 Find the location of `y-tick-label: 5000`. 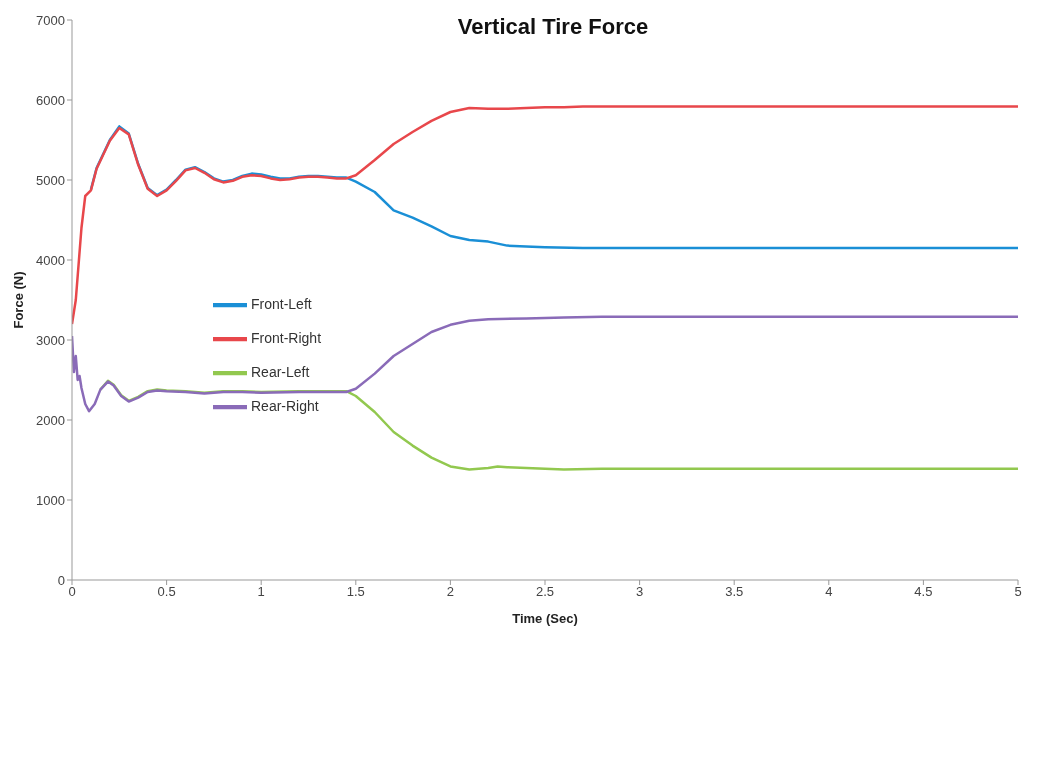

y-tick-label: 5000 is located at coordinates (50, 180).